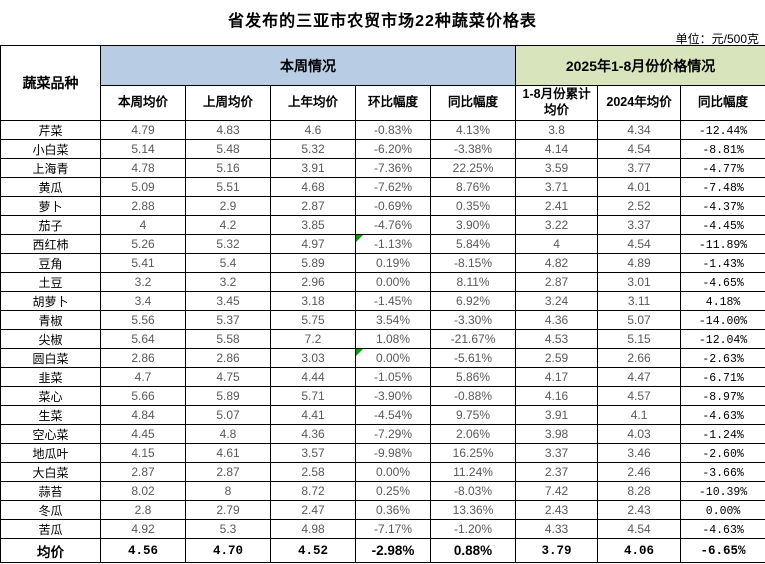  I want to click on value-cell: 3.2, so click(143, 282).